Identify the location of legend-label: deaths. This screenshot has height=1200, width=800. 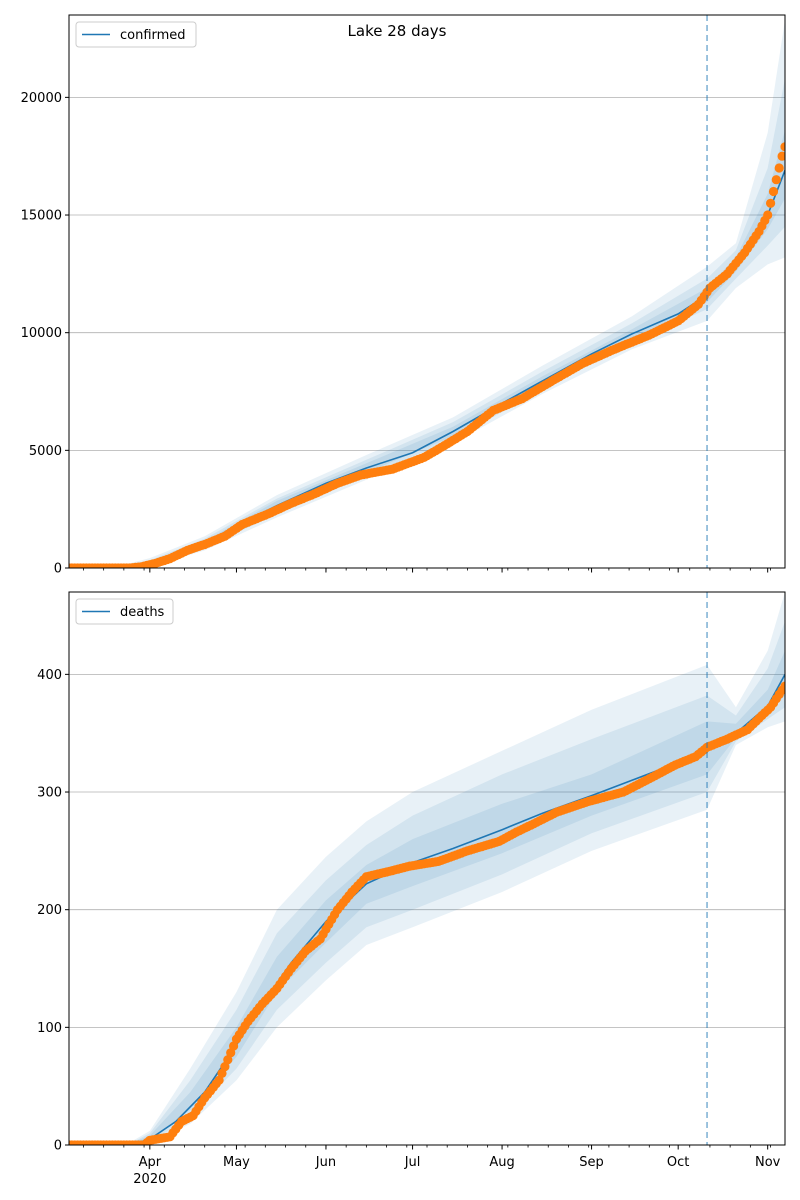
(142, 612).